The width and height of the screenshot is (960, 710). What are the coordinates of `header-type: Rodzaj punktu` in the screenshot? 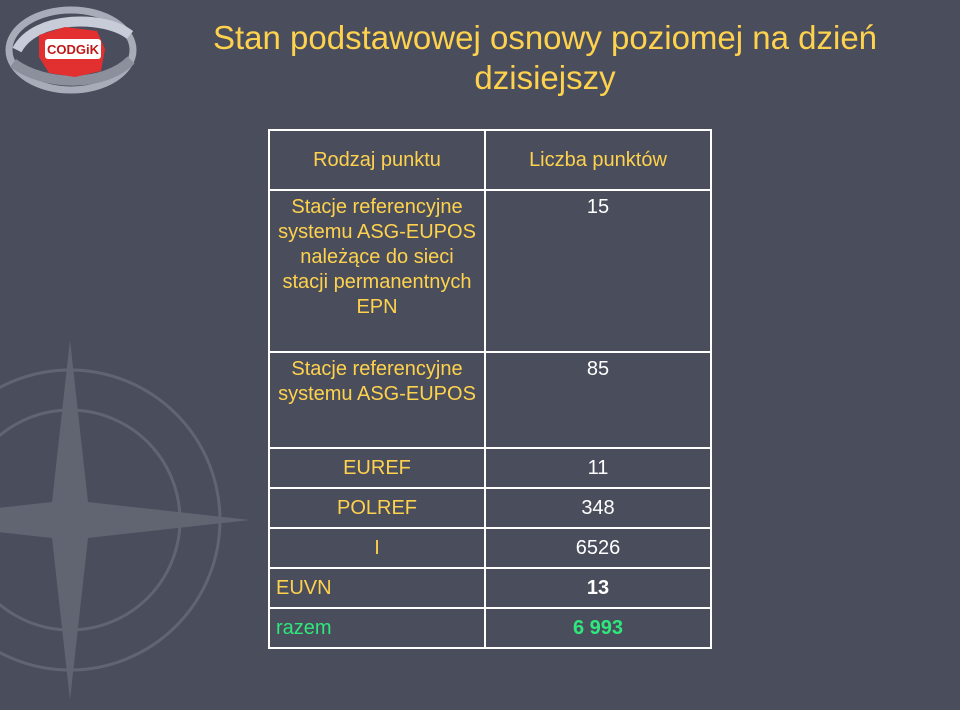 It's located at (377, 160).